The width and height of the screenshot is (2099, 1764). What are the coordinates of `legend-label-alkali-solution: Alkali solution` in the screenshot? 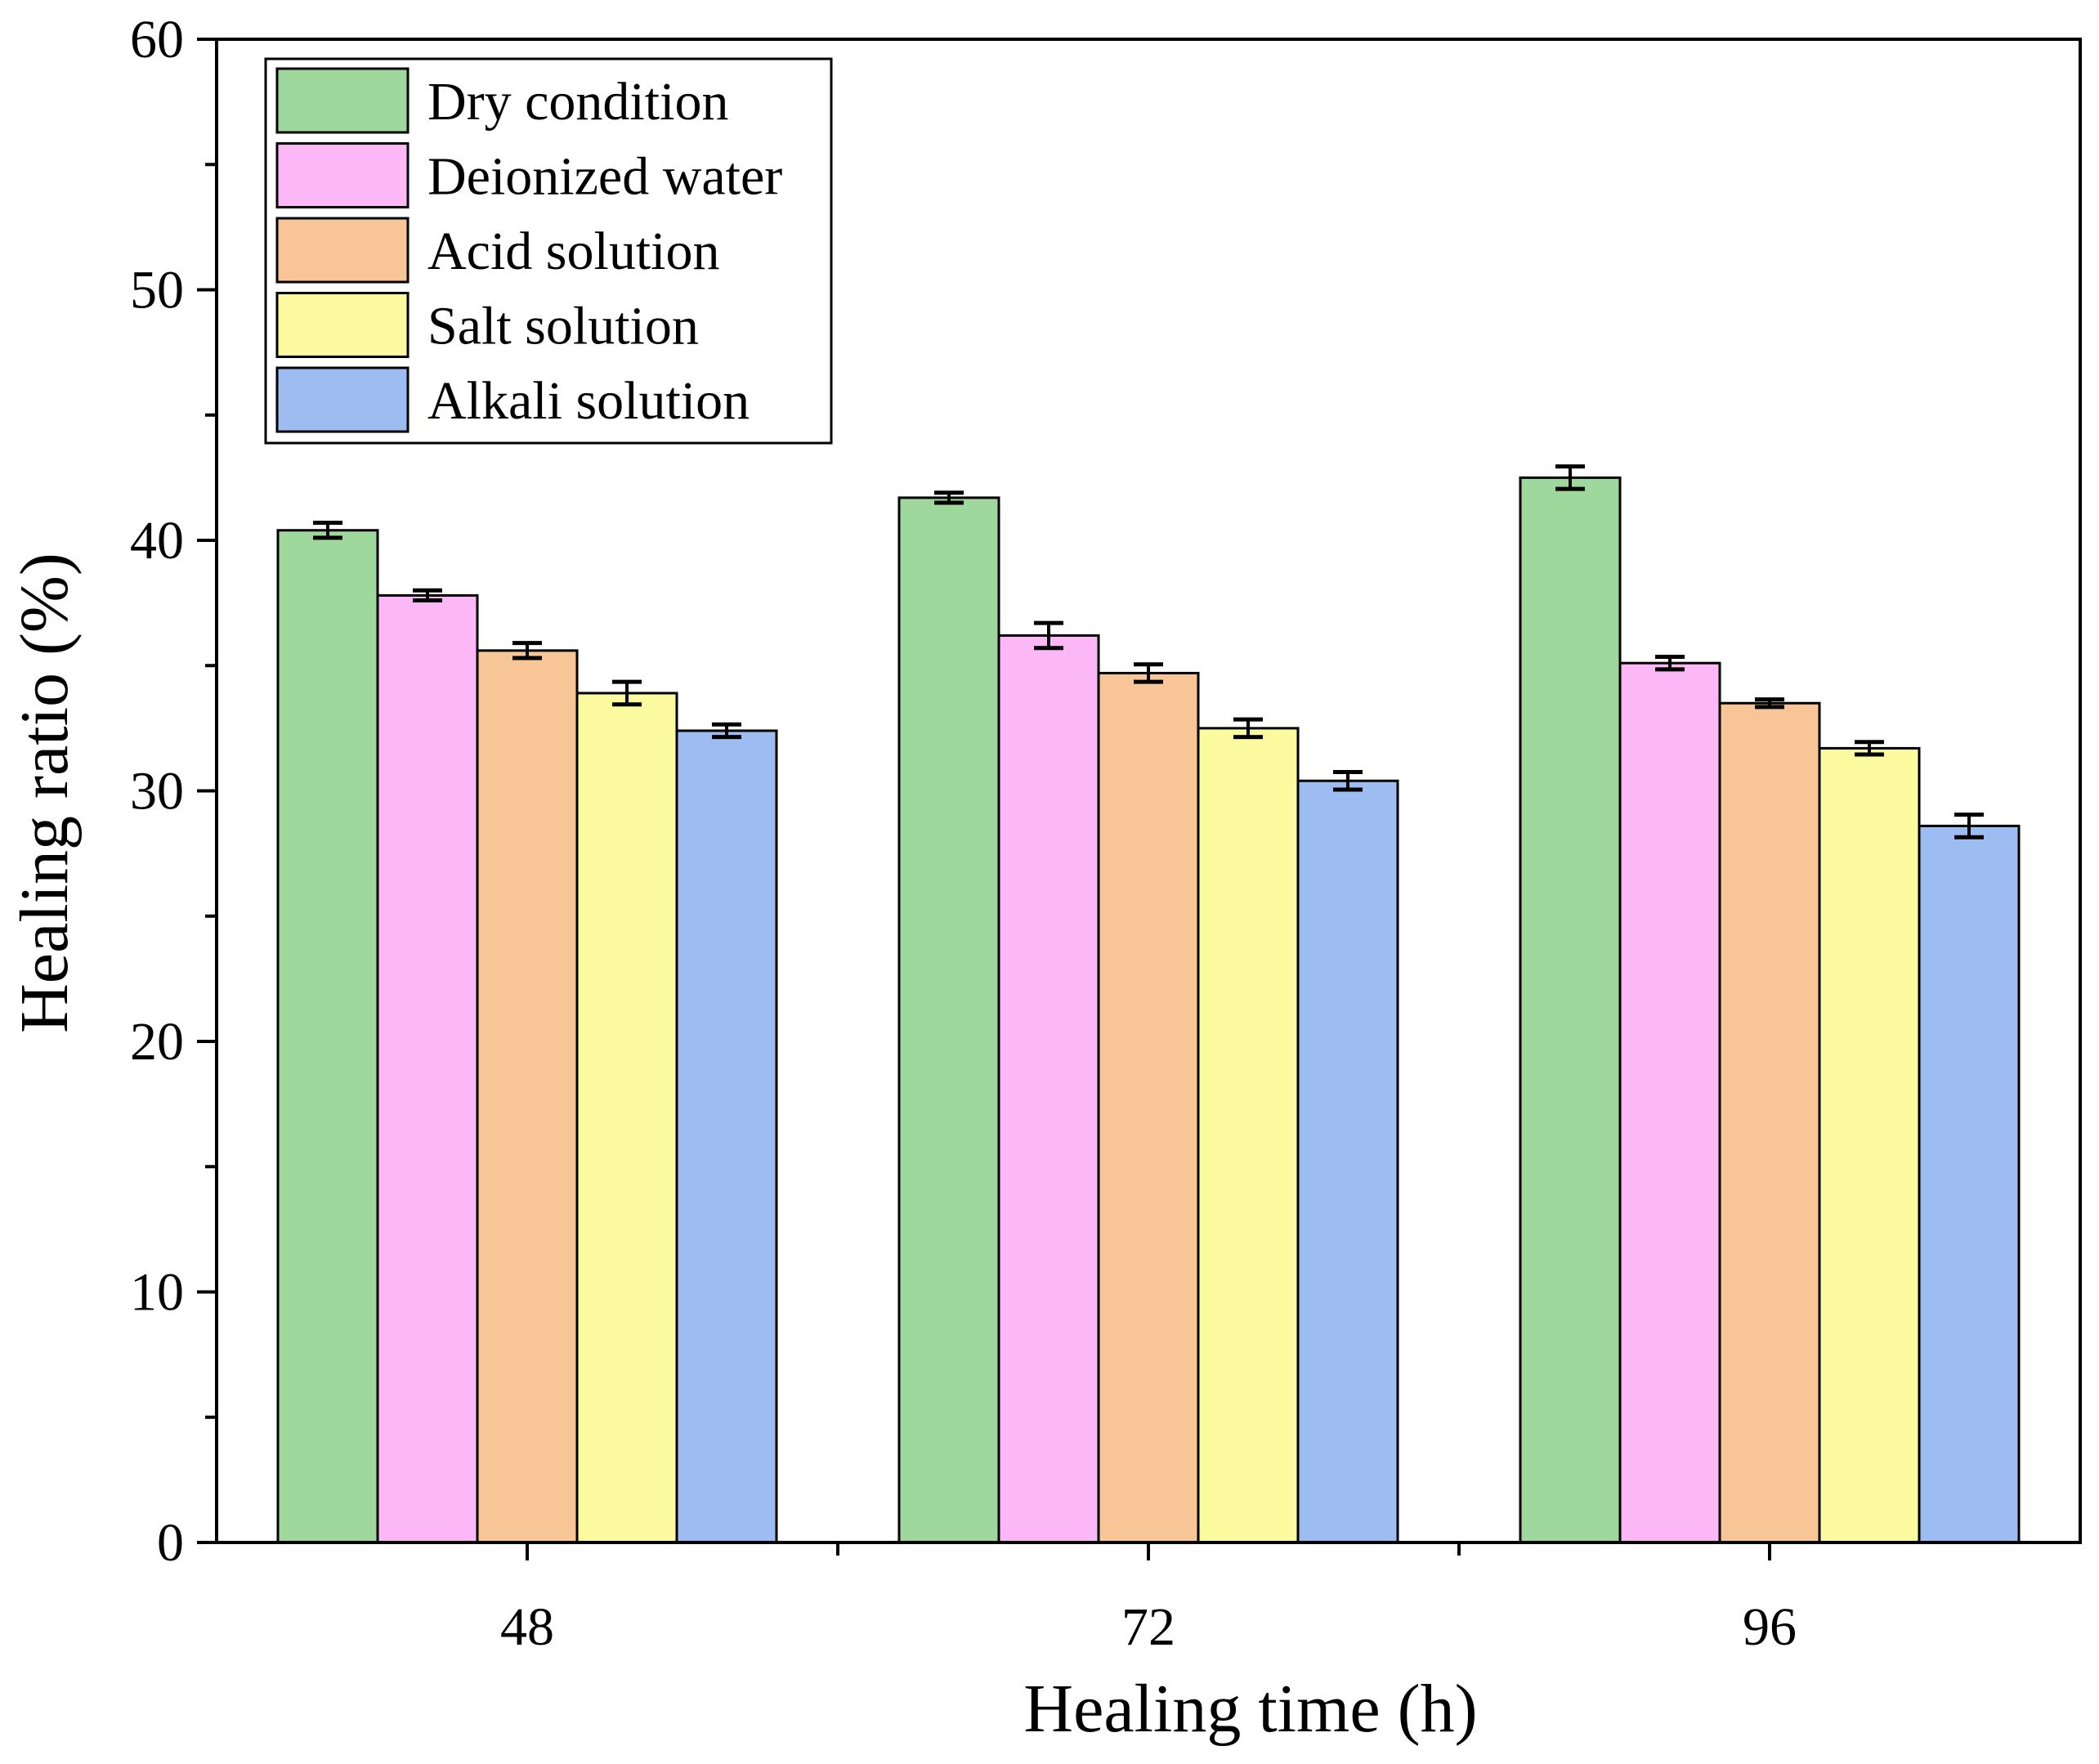 It's located at (589, 401).